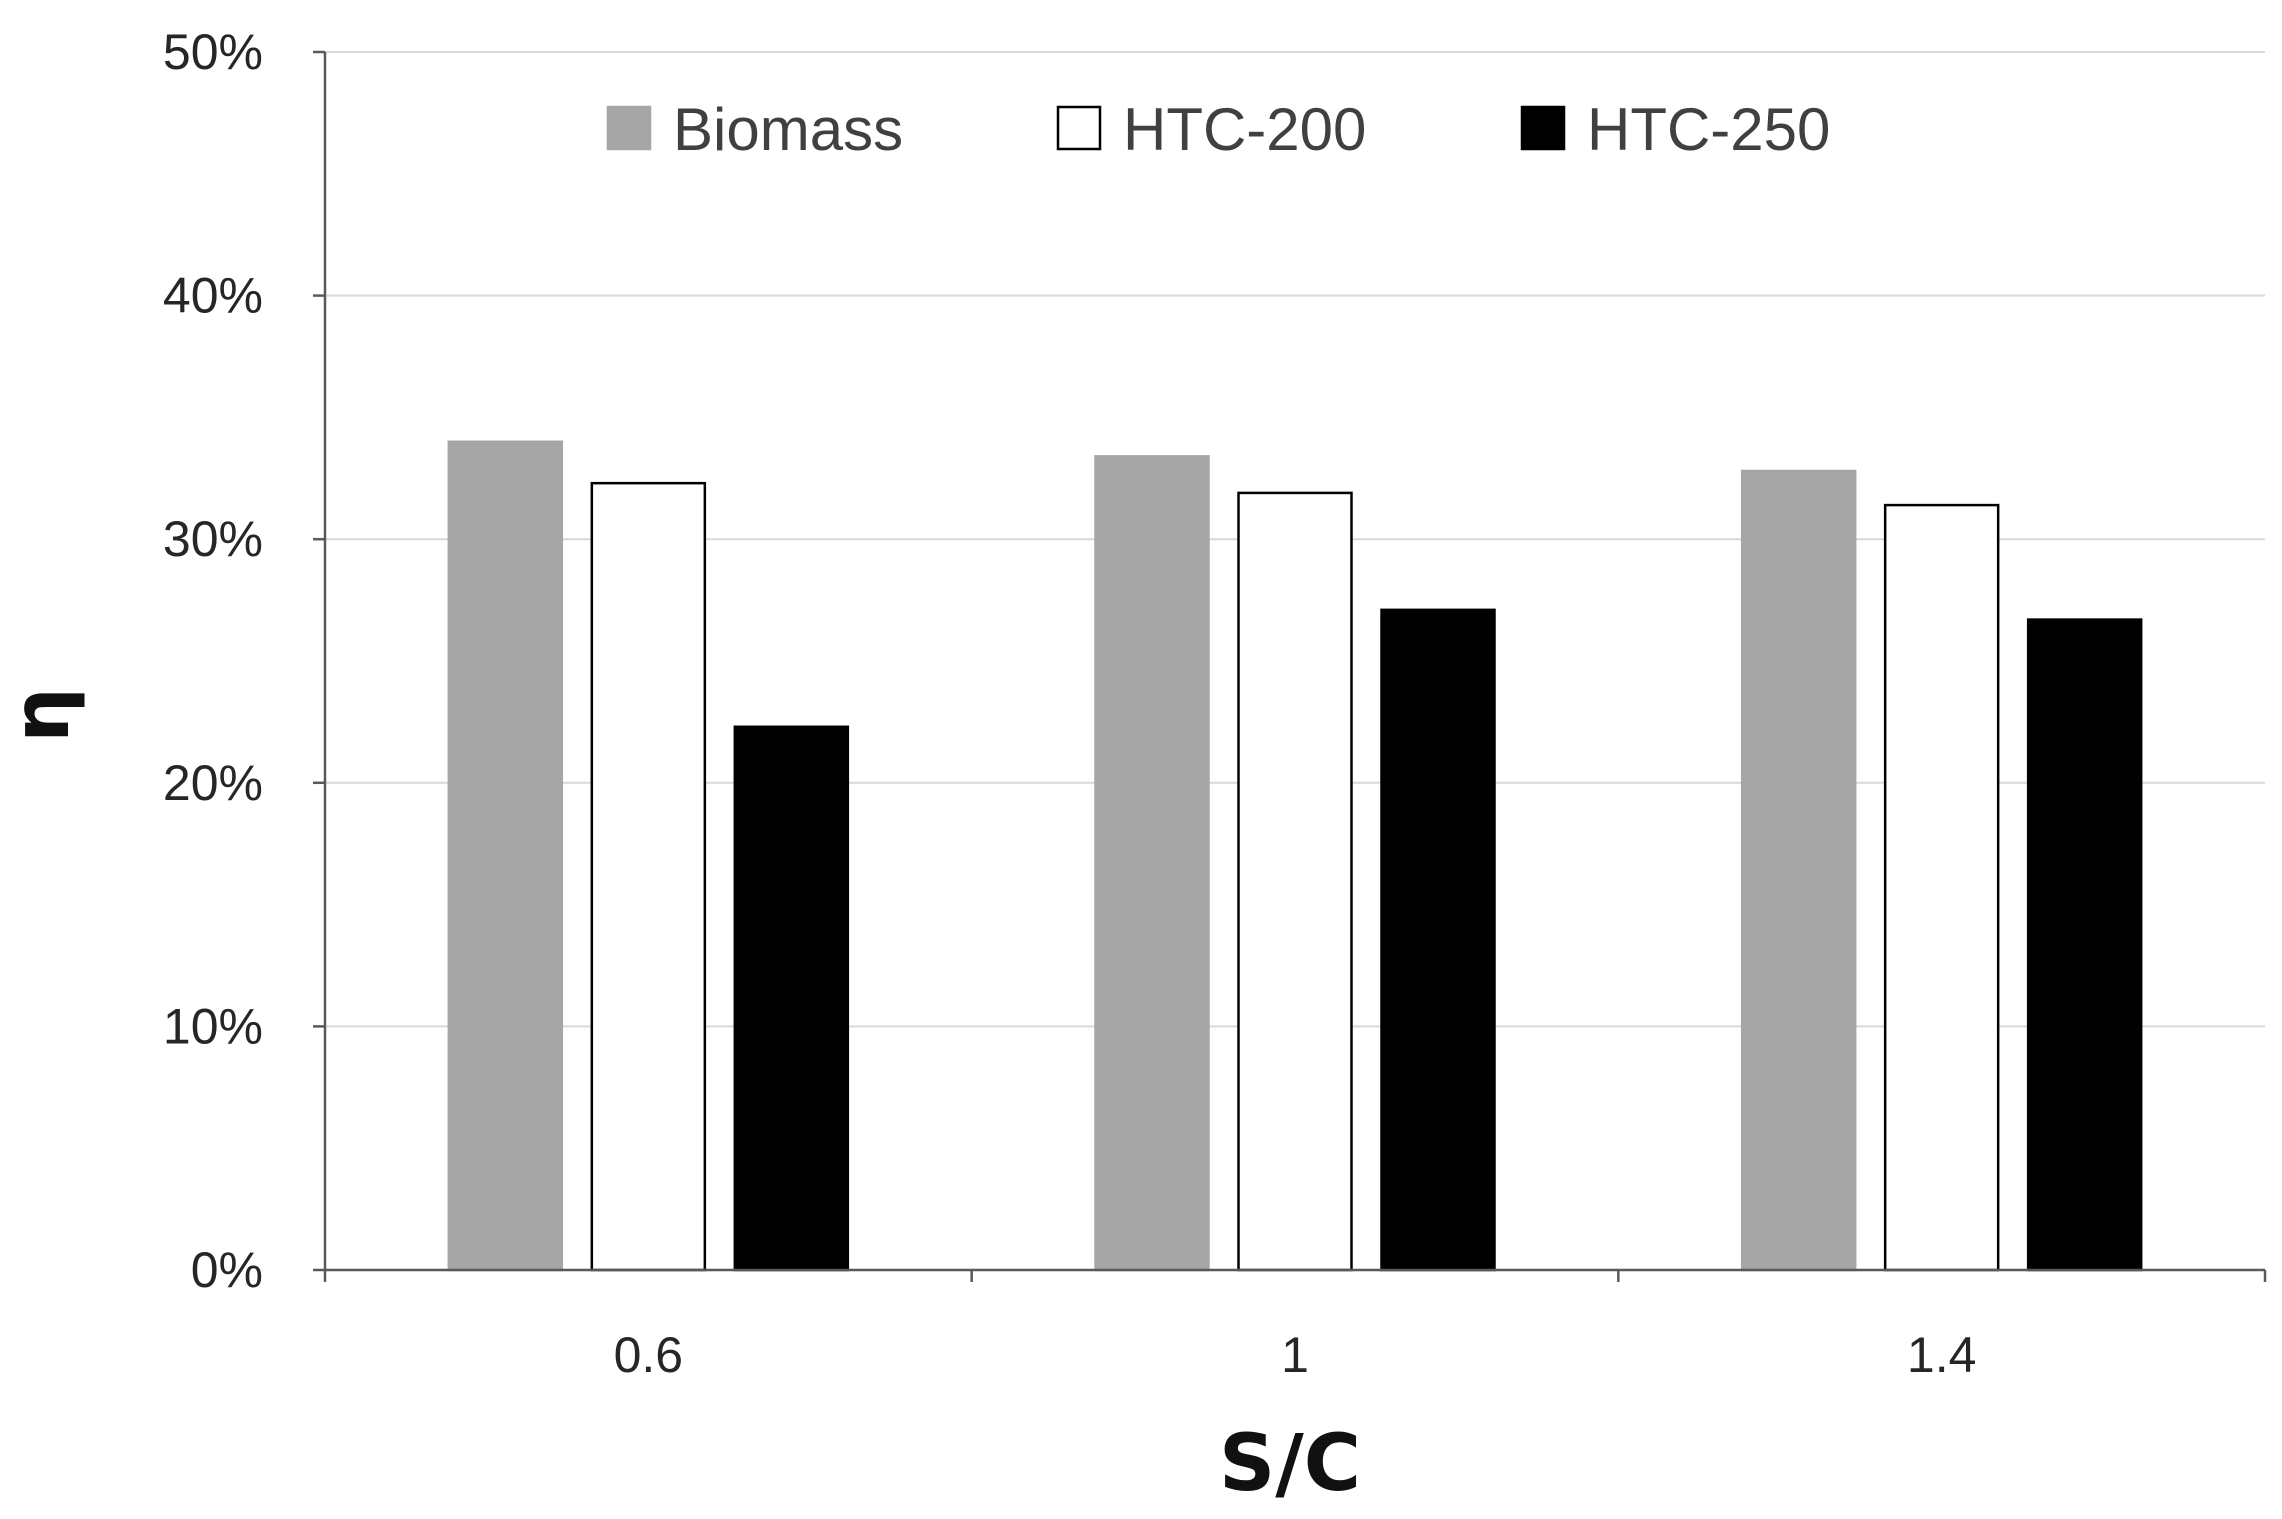 Image resolution: width=2282 pixels, height=1519 pixels. I want to click on x-axis-title: S/C, so click(1290, 1464).